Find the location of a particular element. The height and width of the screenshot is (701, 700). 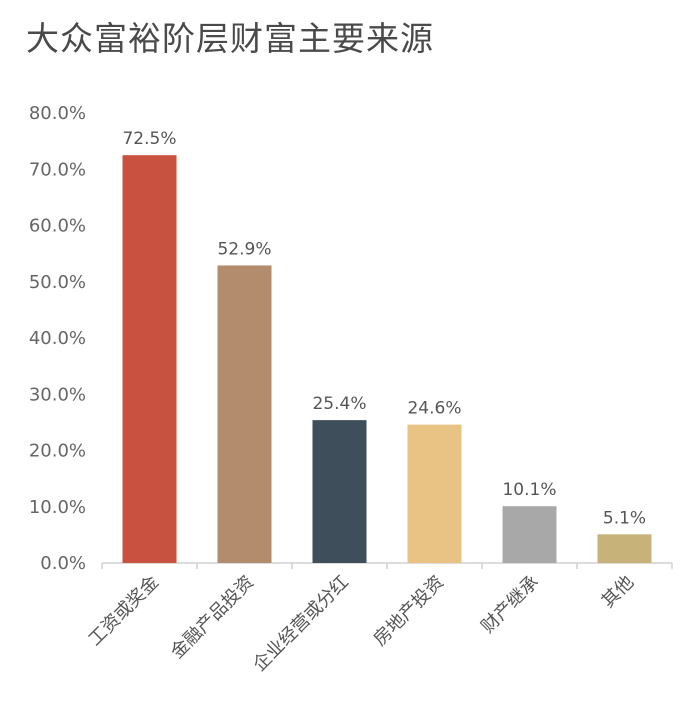

x-tick-label: 财产继承 is located at coordinates (510, 605).